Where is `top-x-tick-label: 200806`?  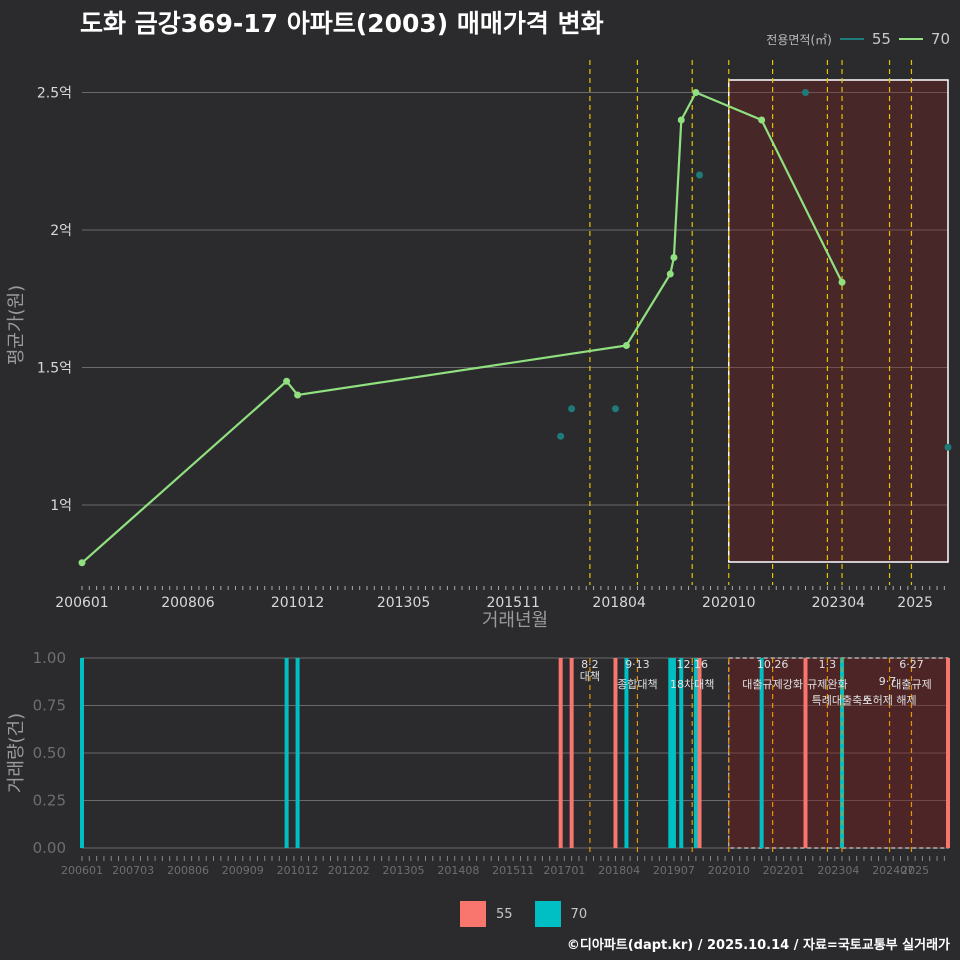 top-x-tick-label: 200806 is located at coordinates (188, 603).